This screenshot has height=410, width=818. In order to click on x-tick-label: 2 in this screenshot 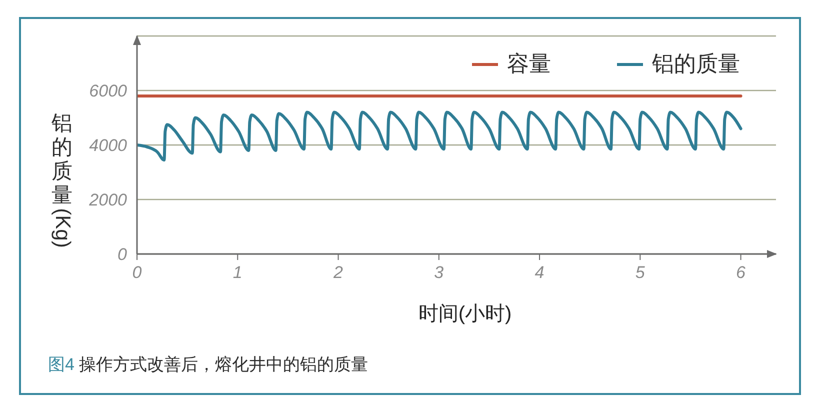, I will do `click(338, 272)`.